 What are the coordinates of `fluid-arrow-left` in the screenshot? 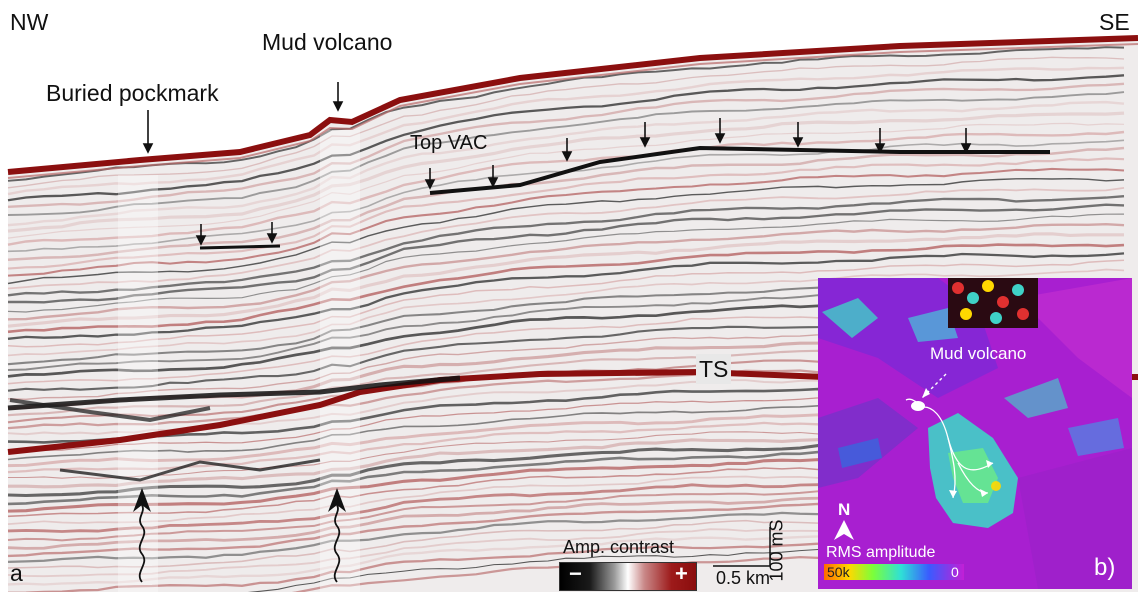 It's located at (142, 543).